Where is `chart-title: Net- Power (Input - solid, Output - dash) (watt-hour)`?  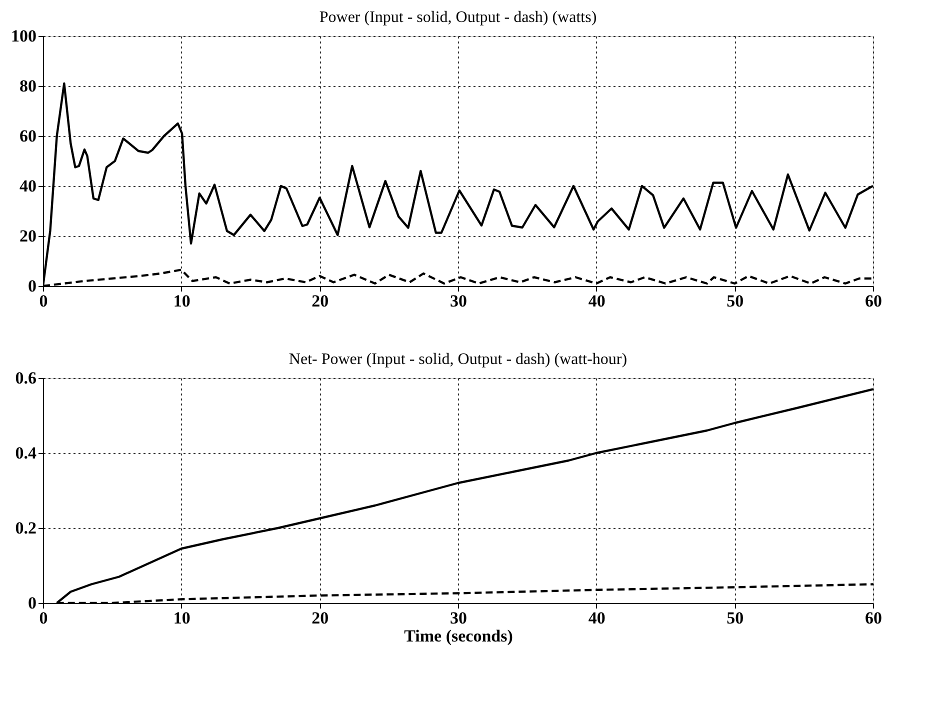 chart-title: Net- Power (Input - solid, Output - dash) (watt-hour) is located at coordinates (458, 359).